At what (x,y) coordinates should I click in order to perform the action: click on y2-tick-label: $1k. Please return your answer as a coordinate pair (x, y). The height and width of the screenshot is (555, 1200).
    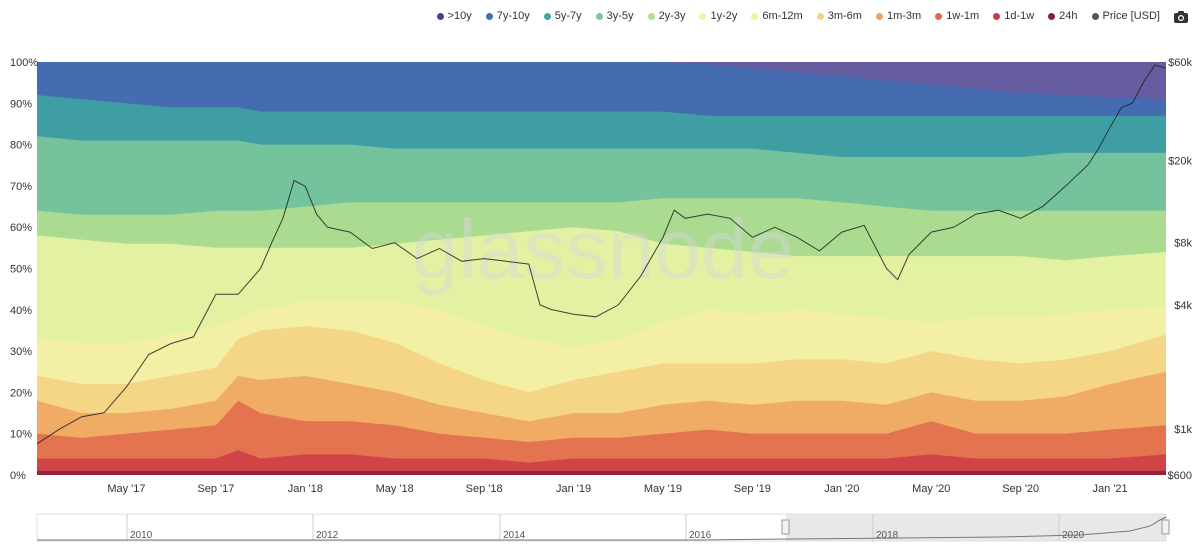
    Looking at the image, I should click on (1183, 430).